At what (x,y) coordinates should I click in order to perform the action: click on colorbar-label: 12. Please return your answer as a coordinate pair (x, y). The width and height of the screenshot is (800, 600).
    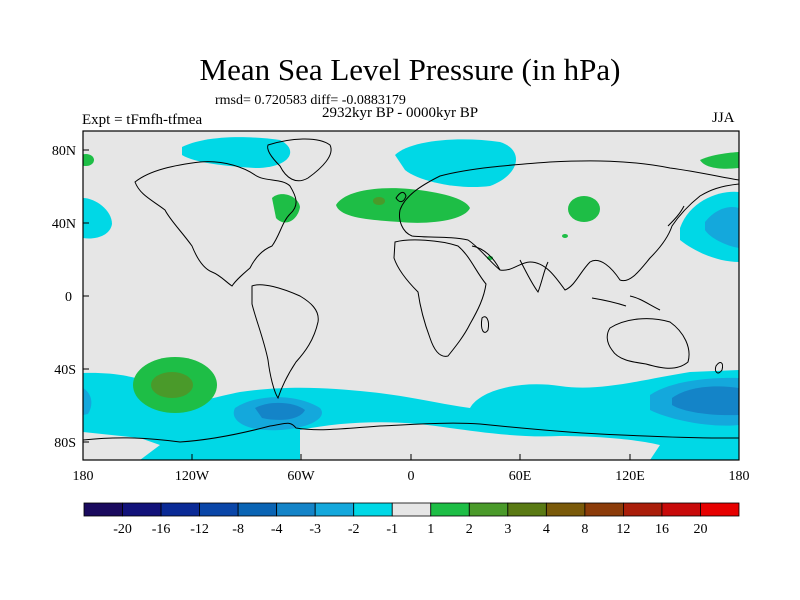
    Looking at the image, I should click on (623, 529).